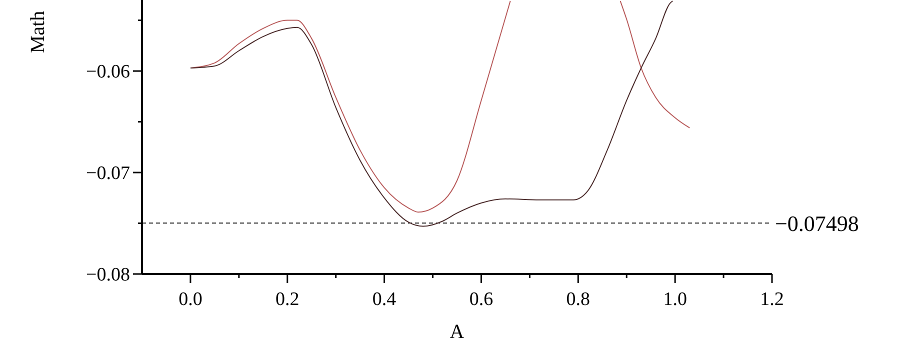 The image size is (900, 351). I want to click on x-tick-label: 0.0, so click(190, 299).